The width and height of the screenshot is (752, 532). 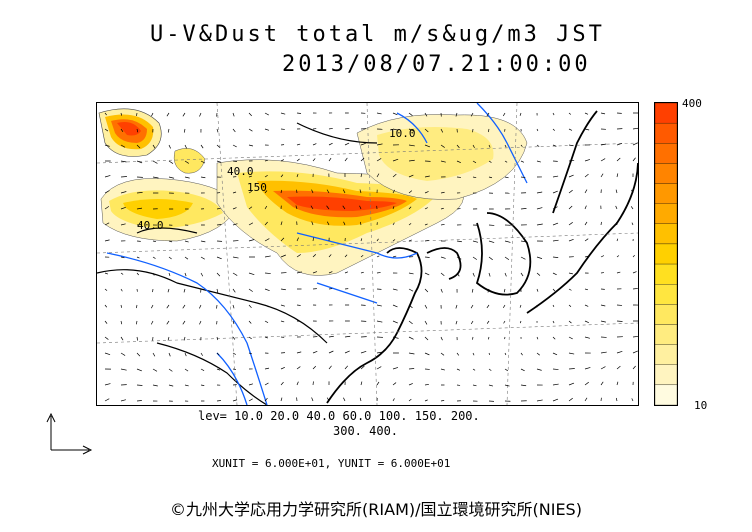 What do you see at coordinates (666, 254) in the screenshot?
I see `colorbar-svg` at bounding box center [666, 254].